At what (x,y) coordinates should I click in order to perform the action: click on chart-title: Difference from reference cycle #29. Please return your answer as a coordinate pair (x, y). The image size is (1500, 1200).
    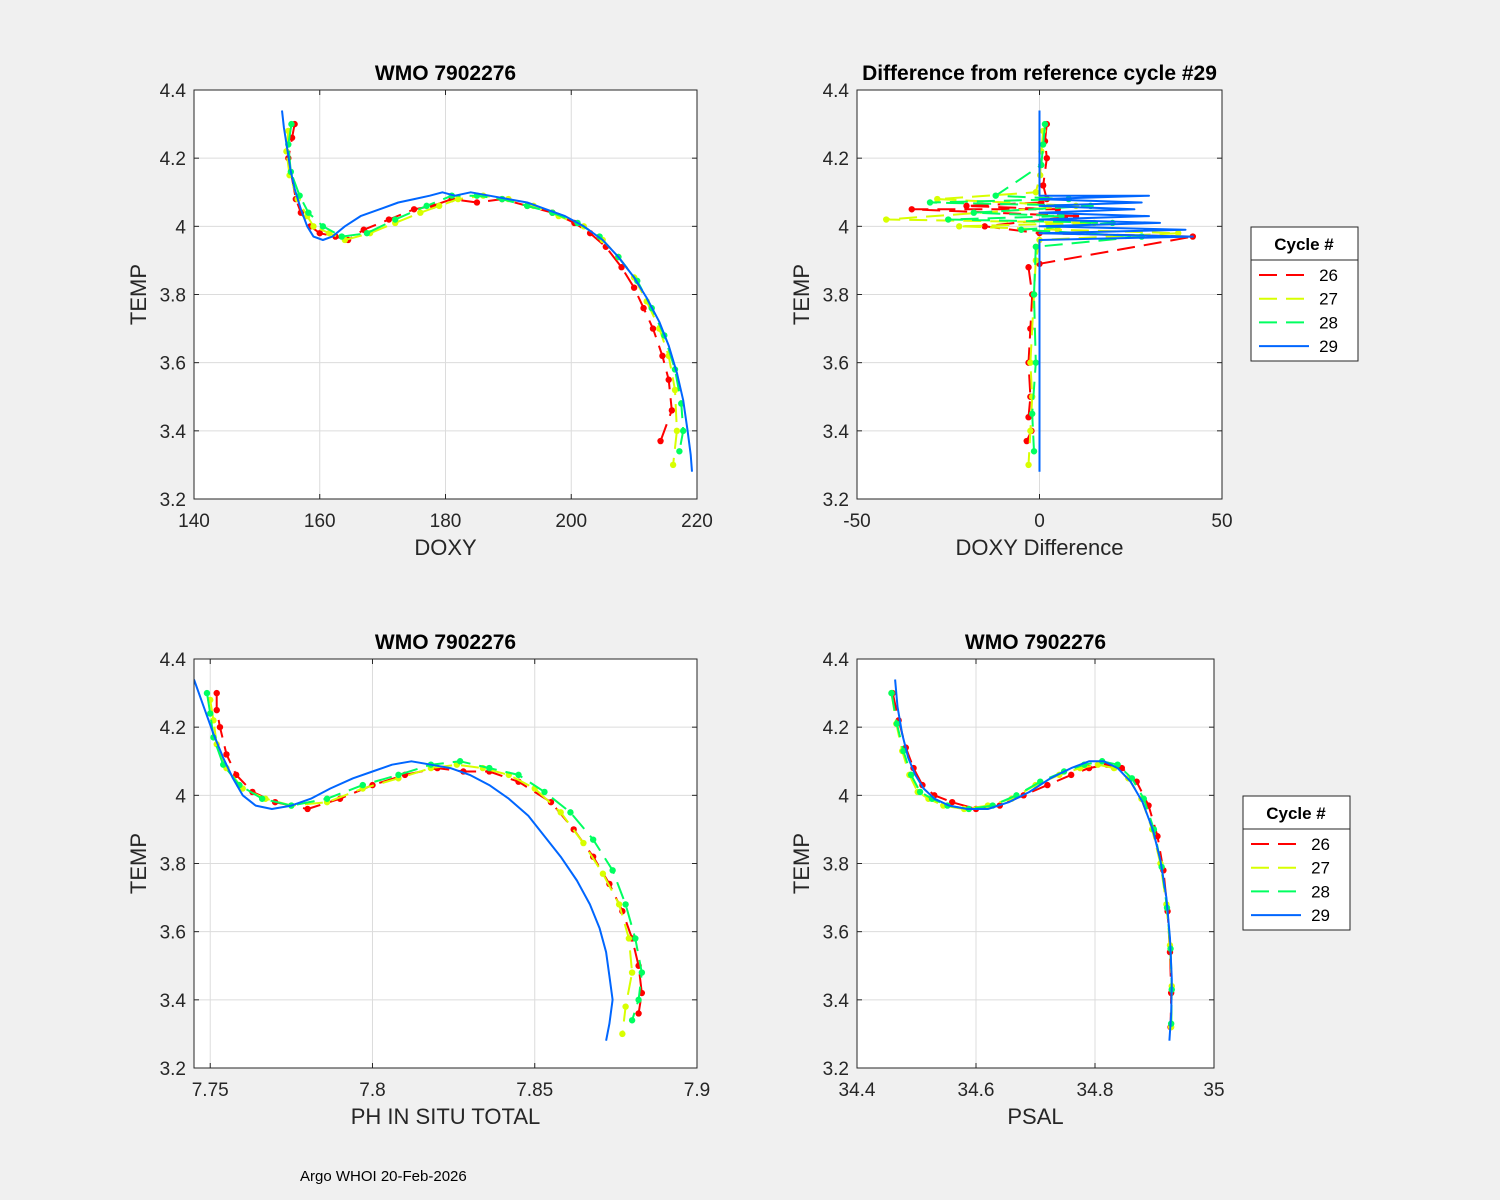
    Looking at the image, I should click on (1039, 73).